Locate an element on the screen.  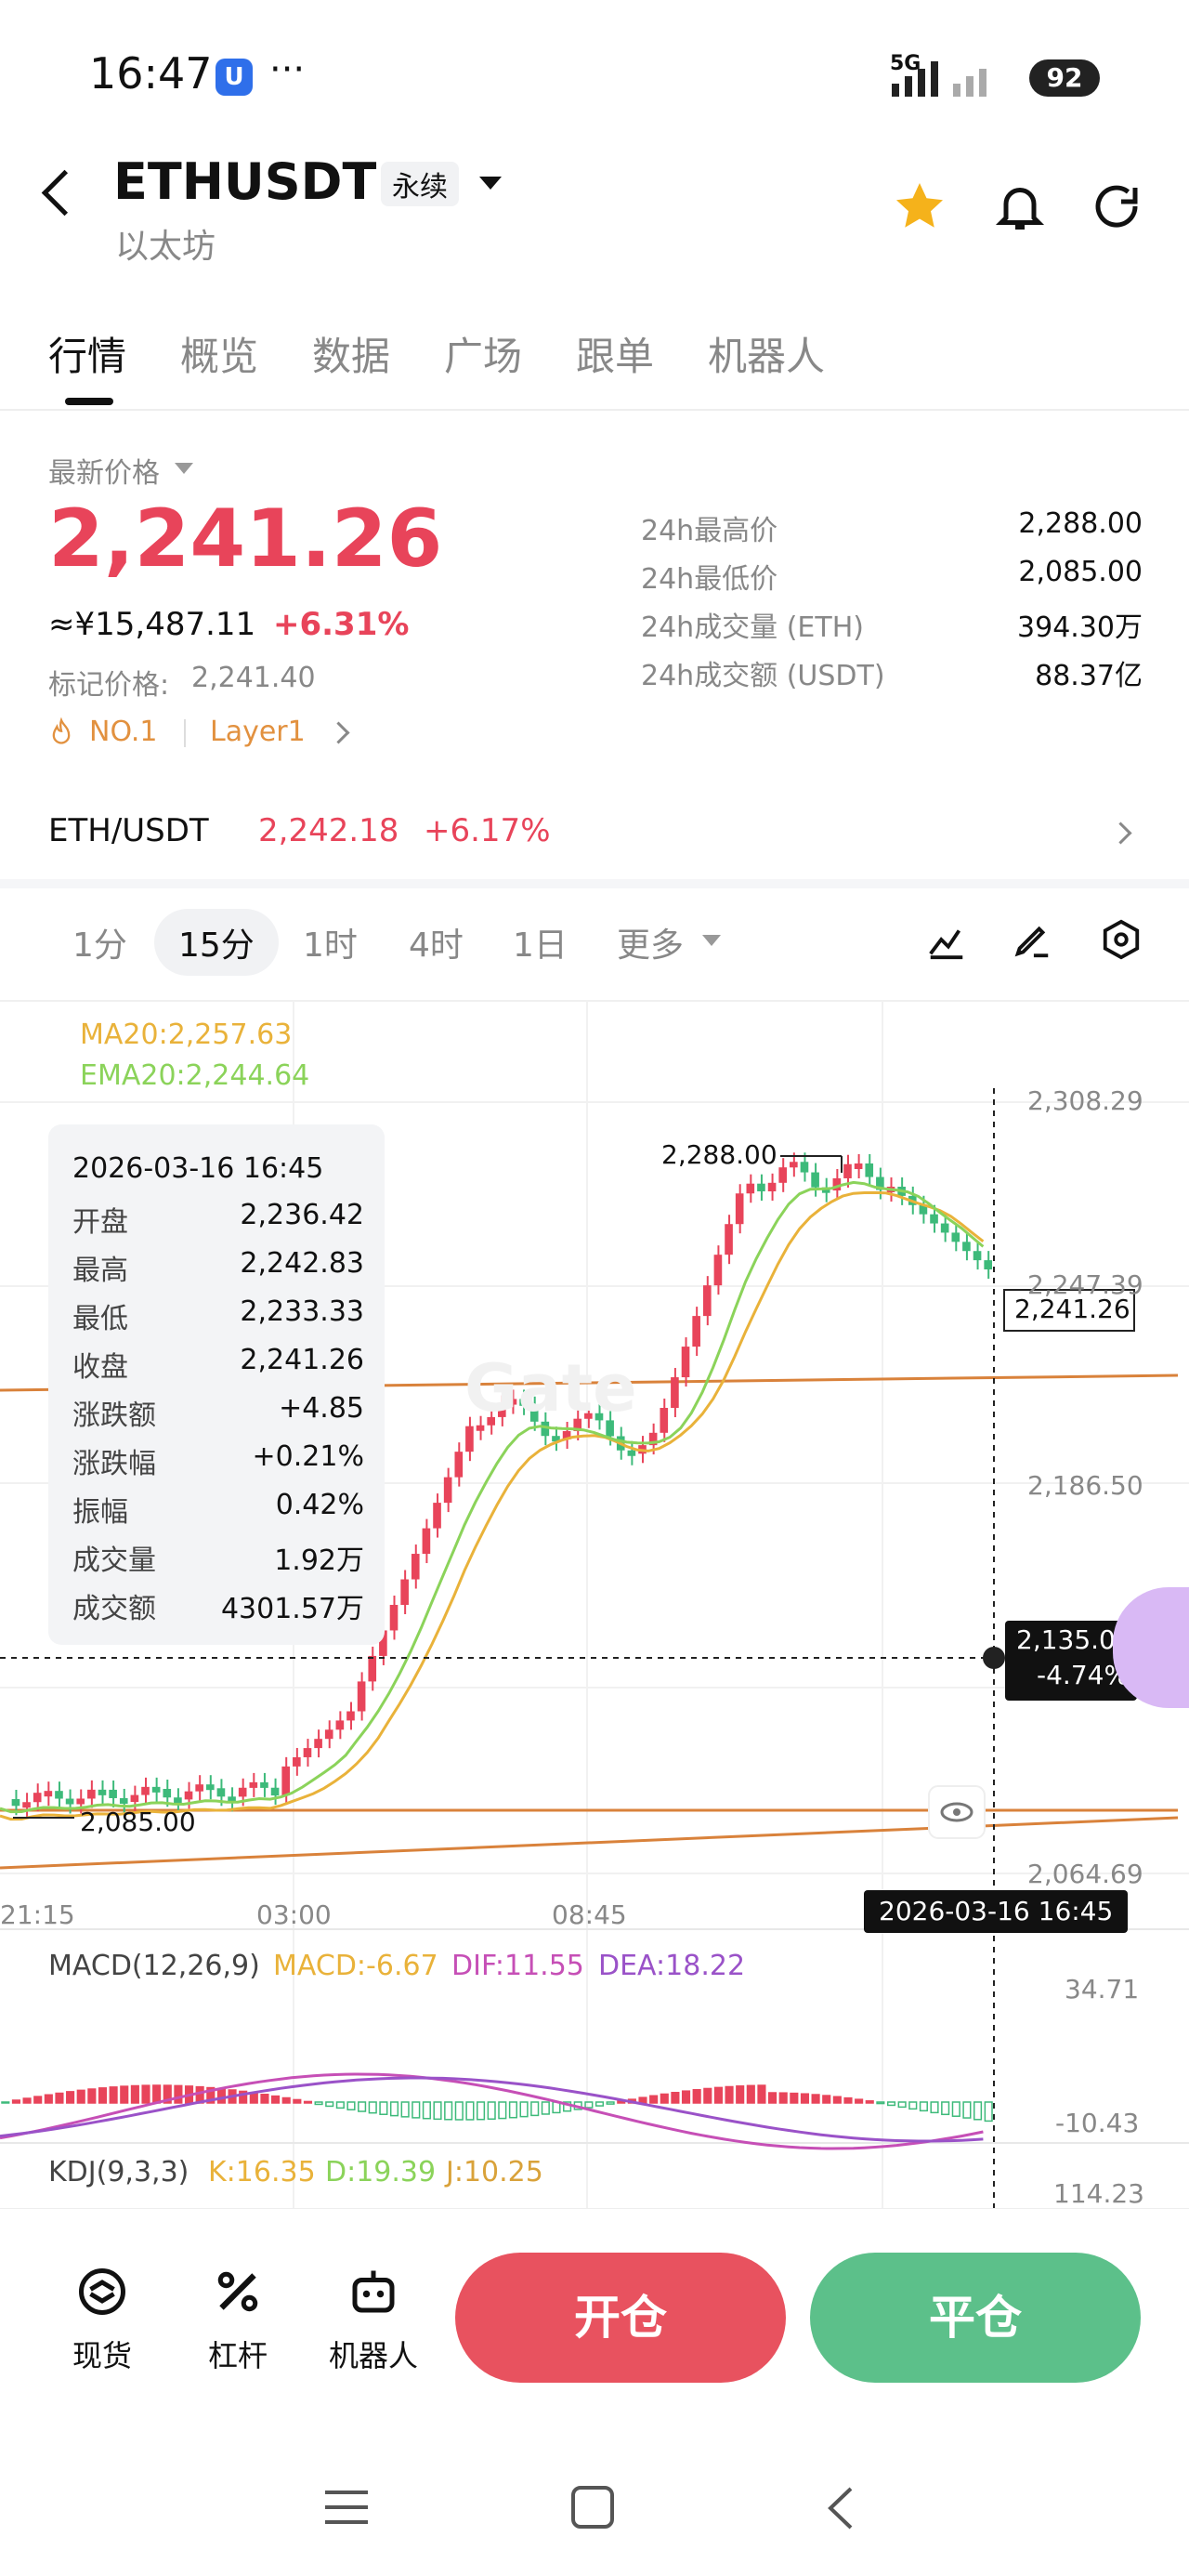
rank-badge: NO.1 is located at coordinates (123, 732).